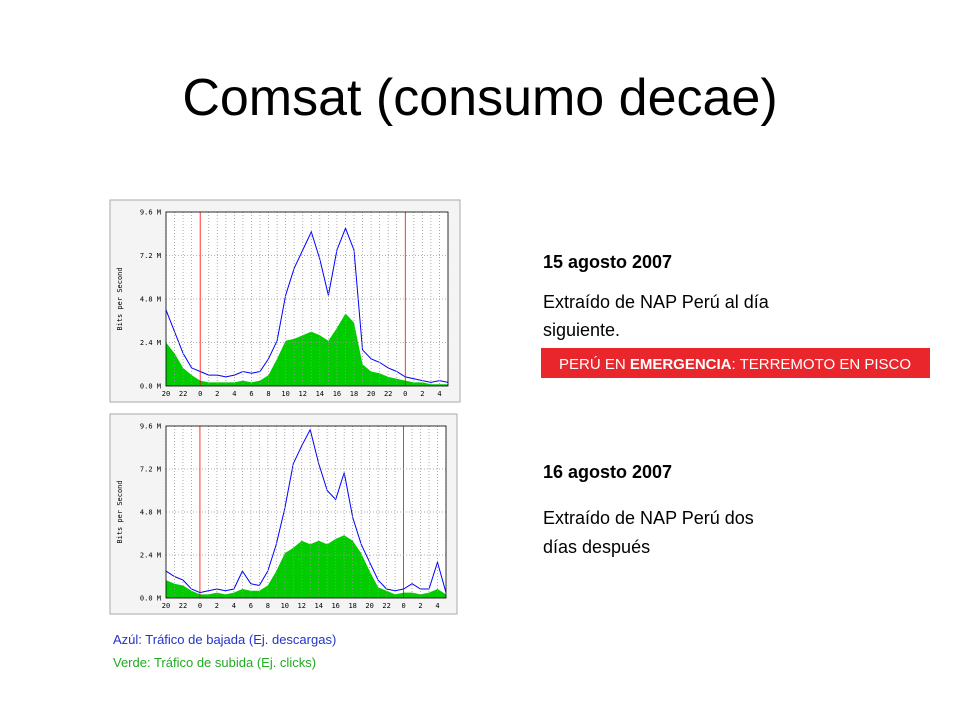 The height and width of the screenshot is (720, 960). I want to click on legend-note: Azúl: Tráfico de bajada (Ej. descargas), so click(224, 639).